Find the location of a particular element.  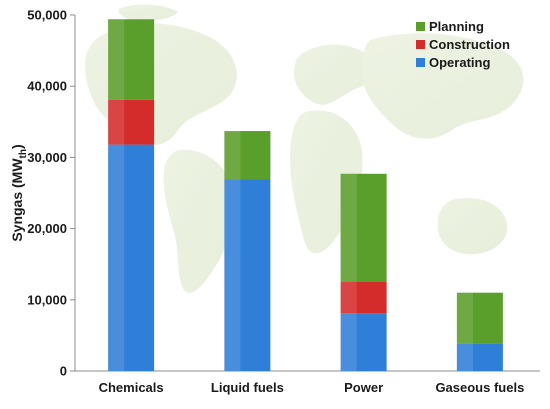

x-category-label: Liquid fuels is located at coordinates (247, 387).